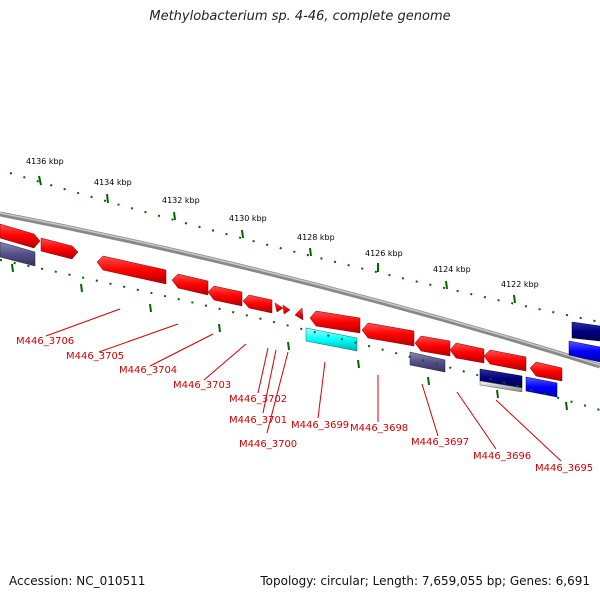 Image resolution: width=600 pixels, height=600 pixels. What do you see at coordinates (248, 218) in the screenshot?
I see `scale-label-4130: 4130 kbp` at bounding box center [248, 218].